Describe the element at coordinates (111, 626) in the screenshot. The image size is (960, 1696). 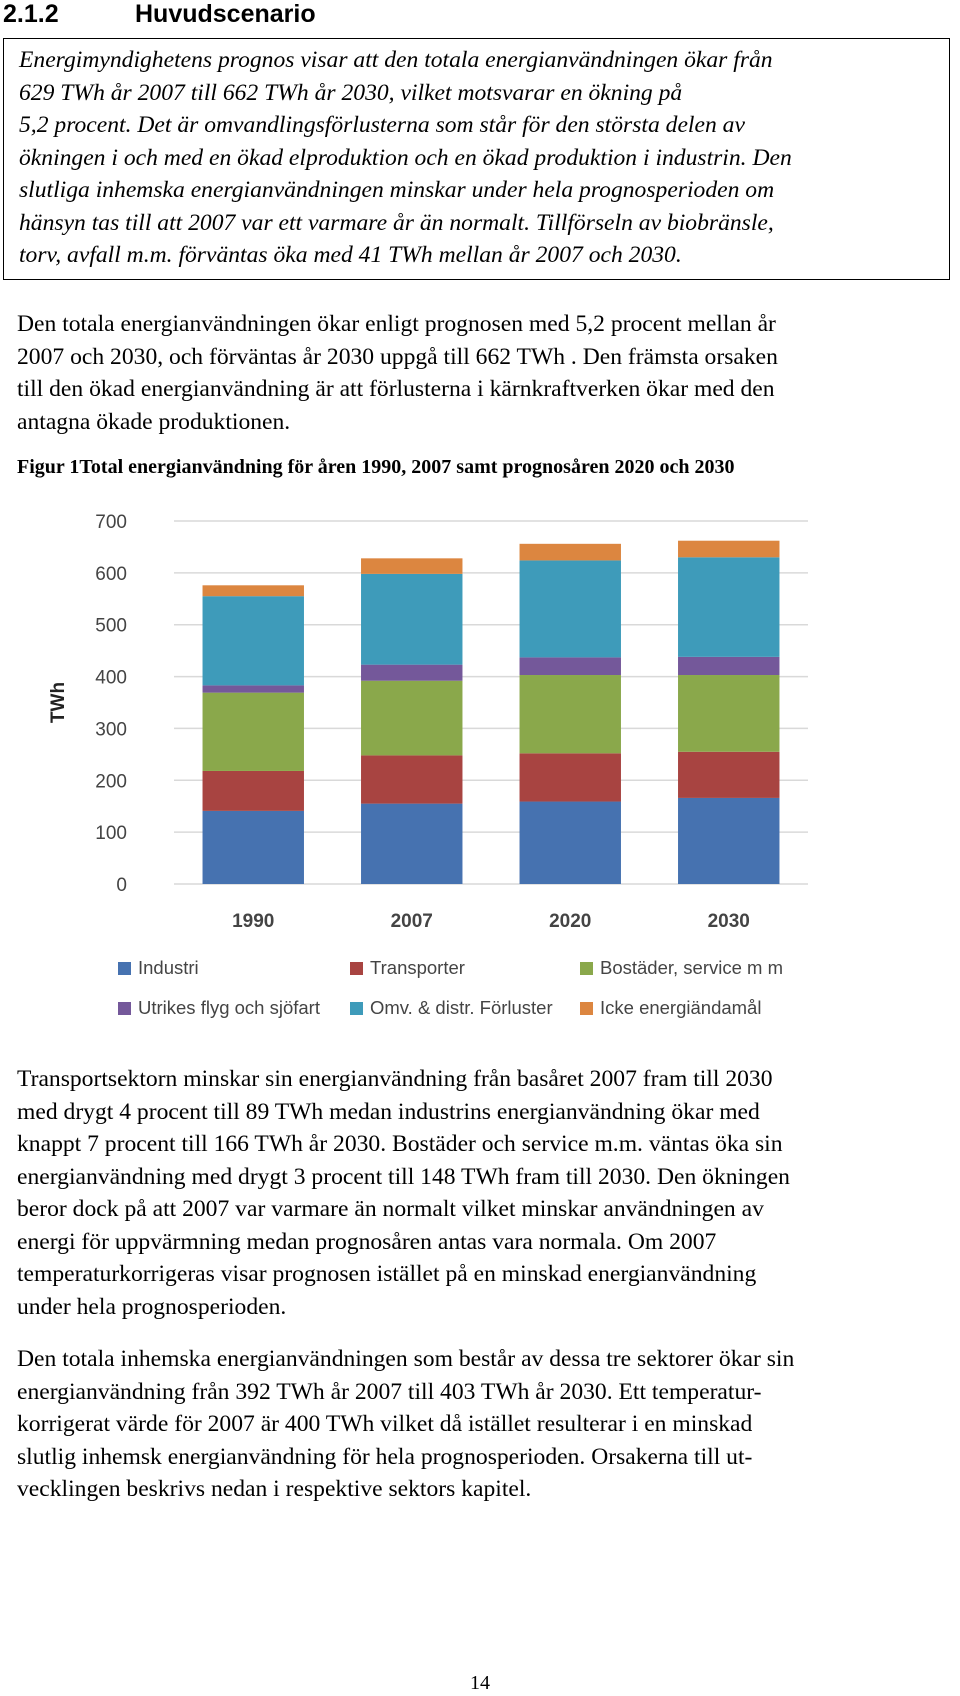
I see `y-tick-label: 500` at that location.